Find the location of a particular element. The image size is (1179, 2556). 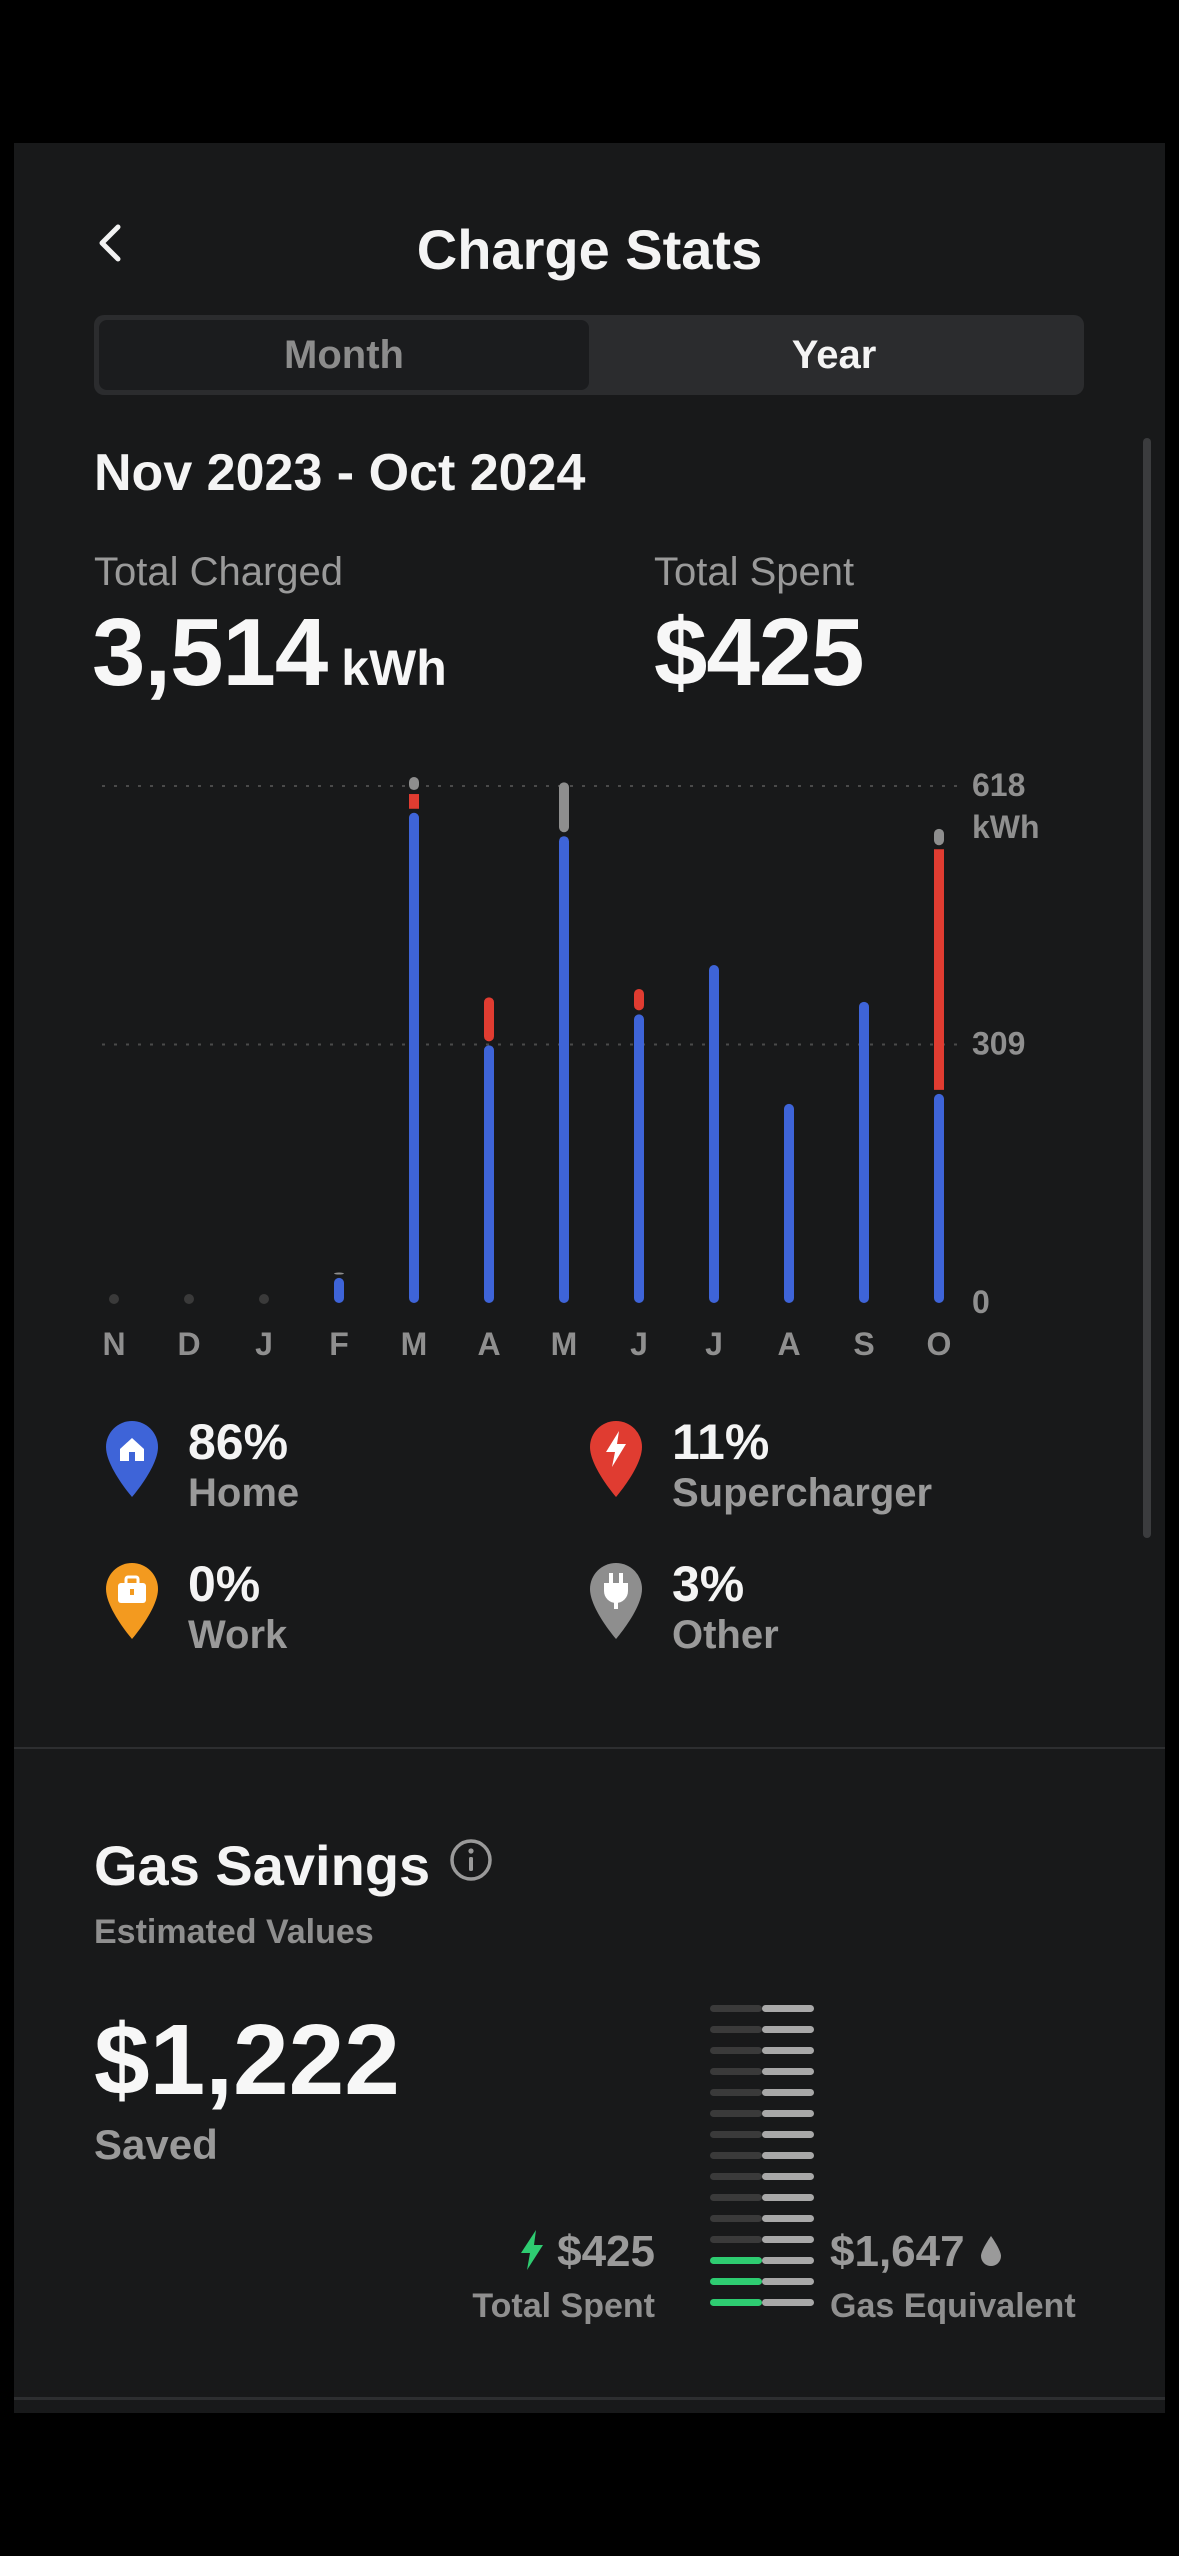

y-unit-label: kWh is located at coordinates (1006, 827).